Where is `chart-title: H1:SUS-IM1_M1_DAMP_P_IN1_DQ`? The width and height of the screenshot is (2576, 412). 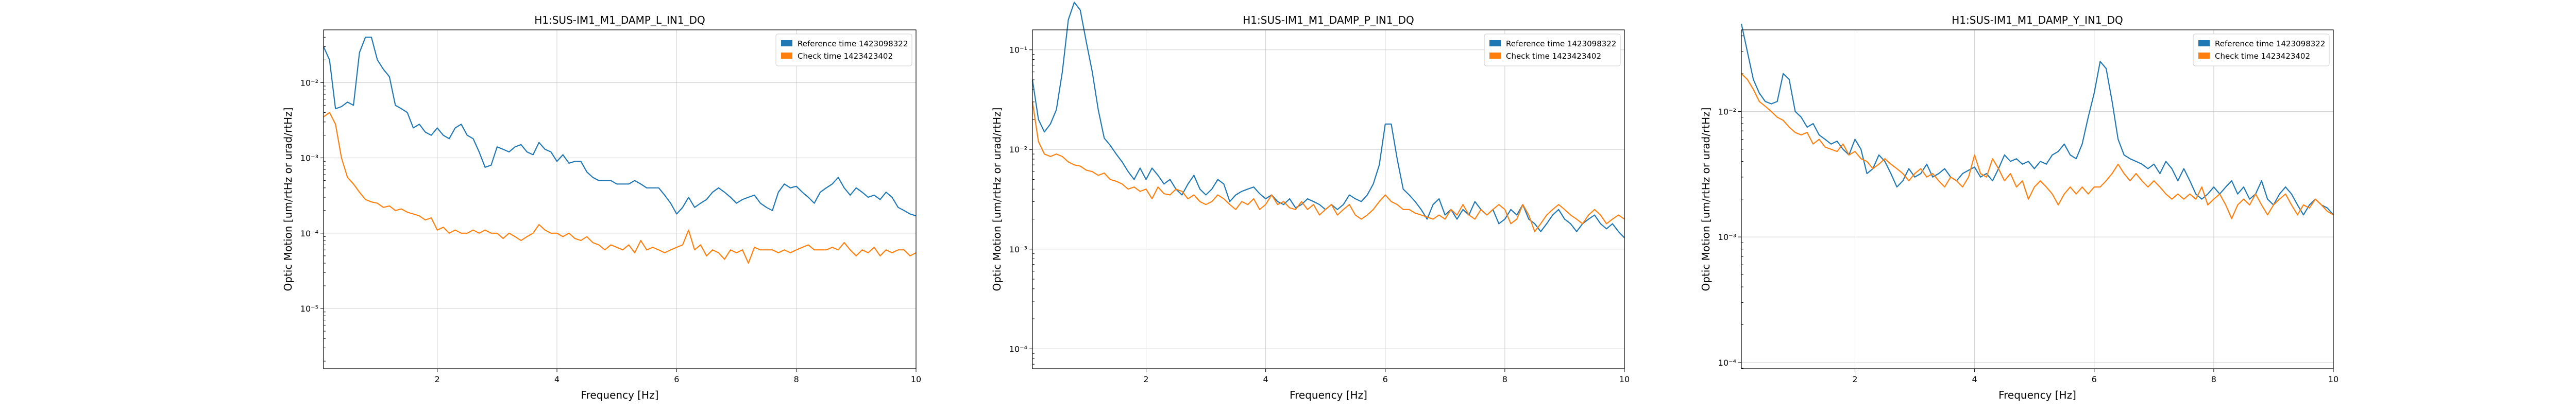 chart-title: H1:SUS-IM1_M1_DAMP_P_IN1_DQ is located at coordinates (1328, 20).